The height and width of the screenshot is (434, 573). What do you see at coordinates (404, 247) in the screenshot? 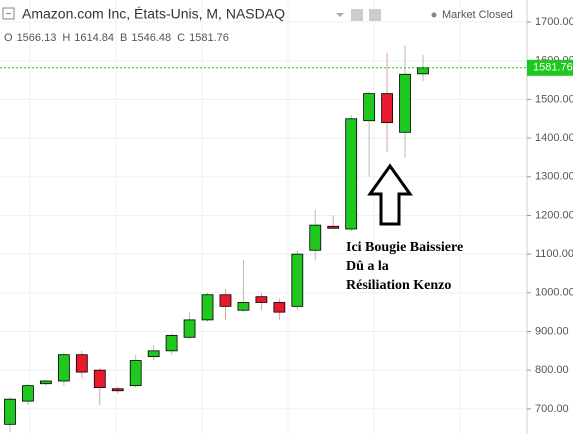
I see `annotation-line: Ici Bougie Baissiere` at bounding box center [404, 247].